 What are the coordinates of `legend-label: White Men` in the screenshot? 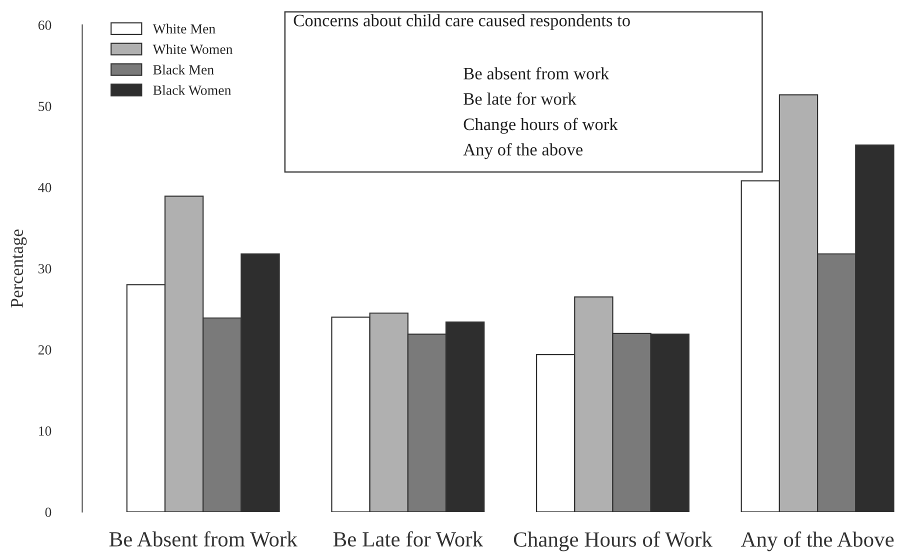 It's located at (184, 29).